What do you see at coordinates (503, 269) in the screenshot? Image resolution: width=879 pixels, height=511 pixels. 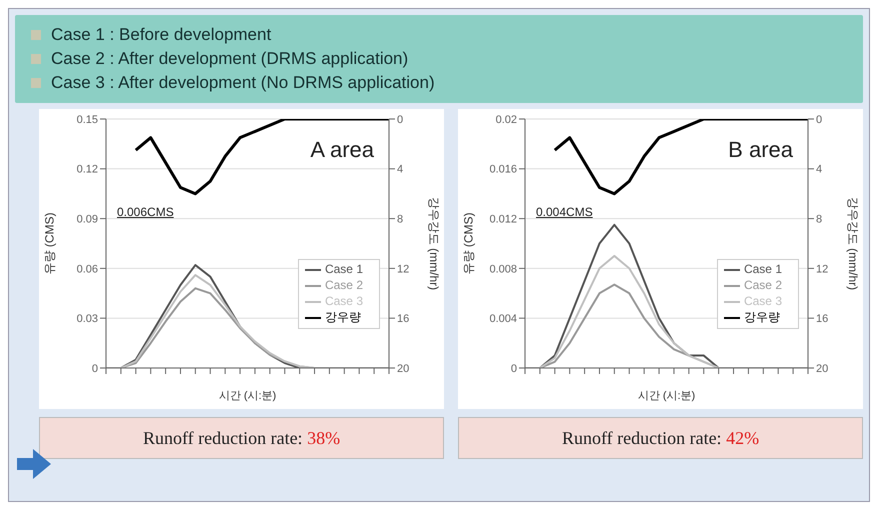 I see `y-tick-label: 0.008` at bounding box center [503, 269].